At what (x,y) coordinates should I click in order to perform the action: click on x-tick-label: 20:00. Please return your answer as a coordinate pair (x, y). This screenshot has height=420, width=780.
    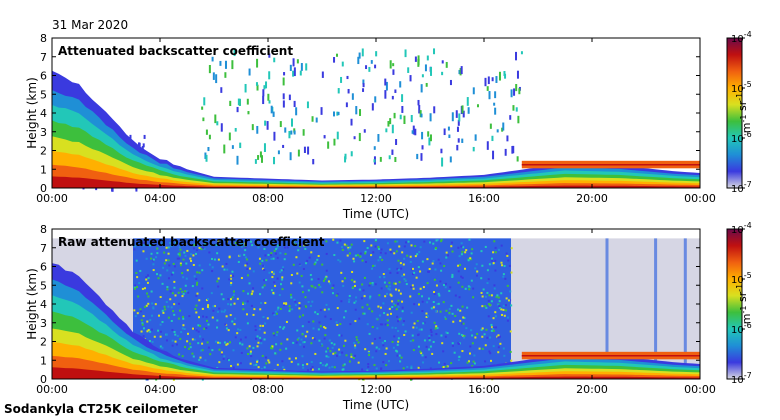
    Looking at the image, I should click on (592, 389).